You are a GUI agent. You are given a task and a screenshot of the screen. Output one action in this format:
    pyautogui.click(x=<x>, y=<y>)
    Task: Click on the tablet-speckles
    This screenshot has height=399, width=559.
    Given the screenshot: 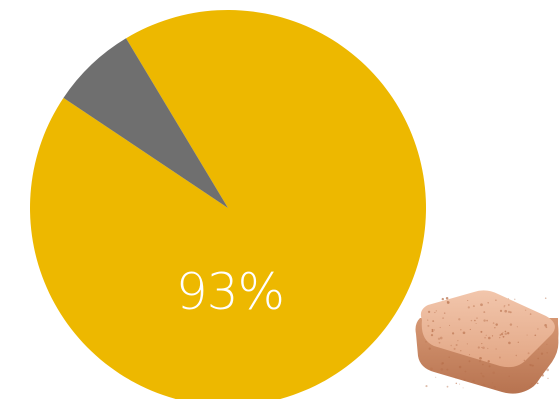 What is the action you would take?
    pyautogui.click(x=487, y=343)
    